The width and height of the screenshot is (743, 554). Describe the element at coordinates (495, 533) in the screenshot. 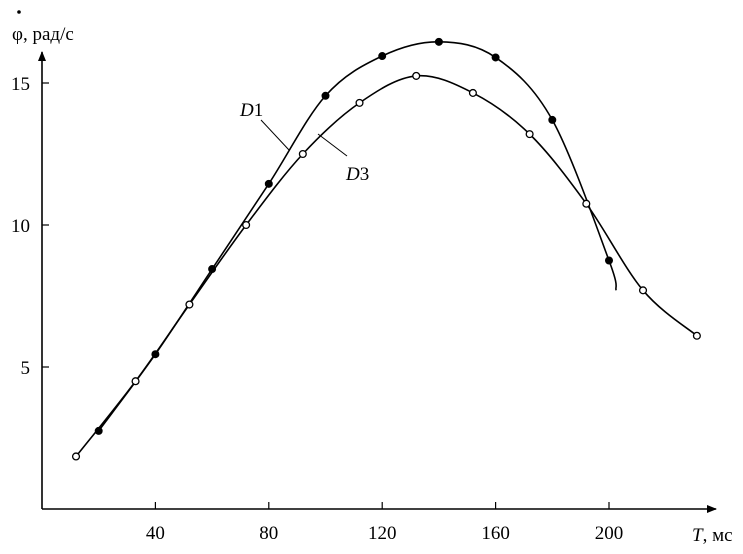

I see `x-tick-label: 160` at that location.